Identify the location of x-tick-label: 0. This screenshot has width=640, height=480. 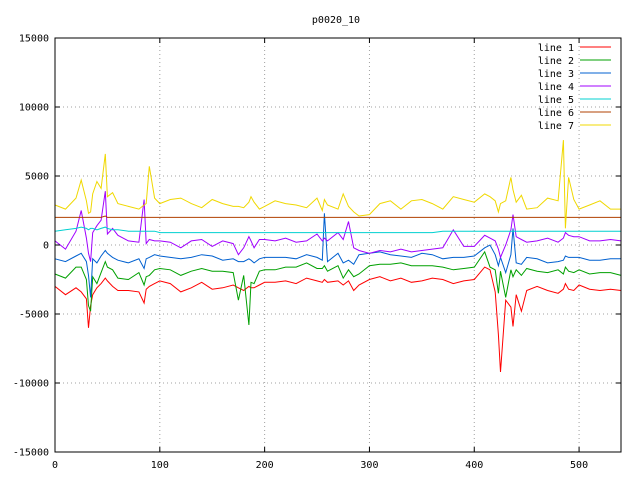
(55, 465).